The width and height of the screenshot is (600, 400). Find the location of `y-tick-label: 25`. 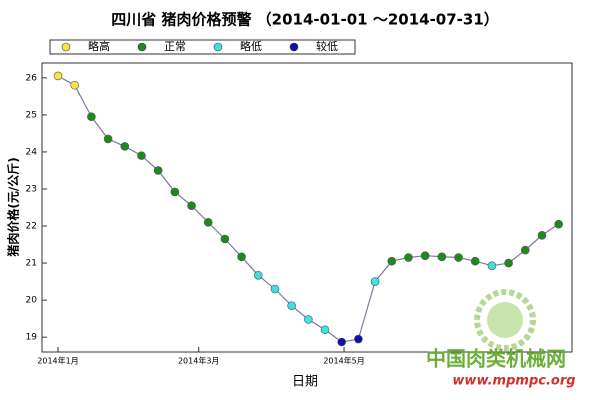

y-tick-label: 25 is located at coordinates (31, 115).